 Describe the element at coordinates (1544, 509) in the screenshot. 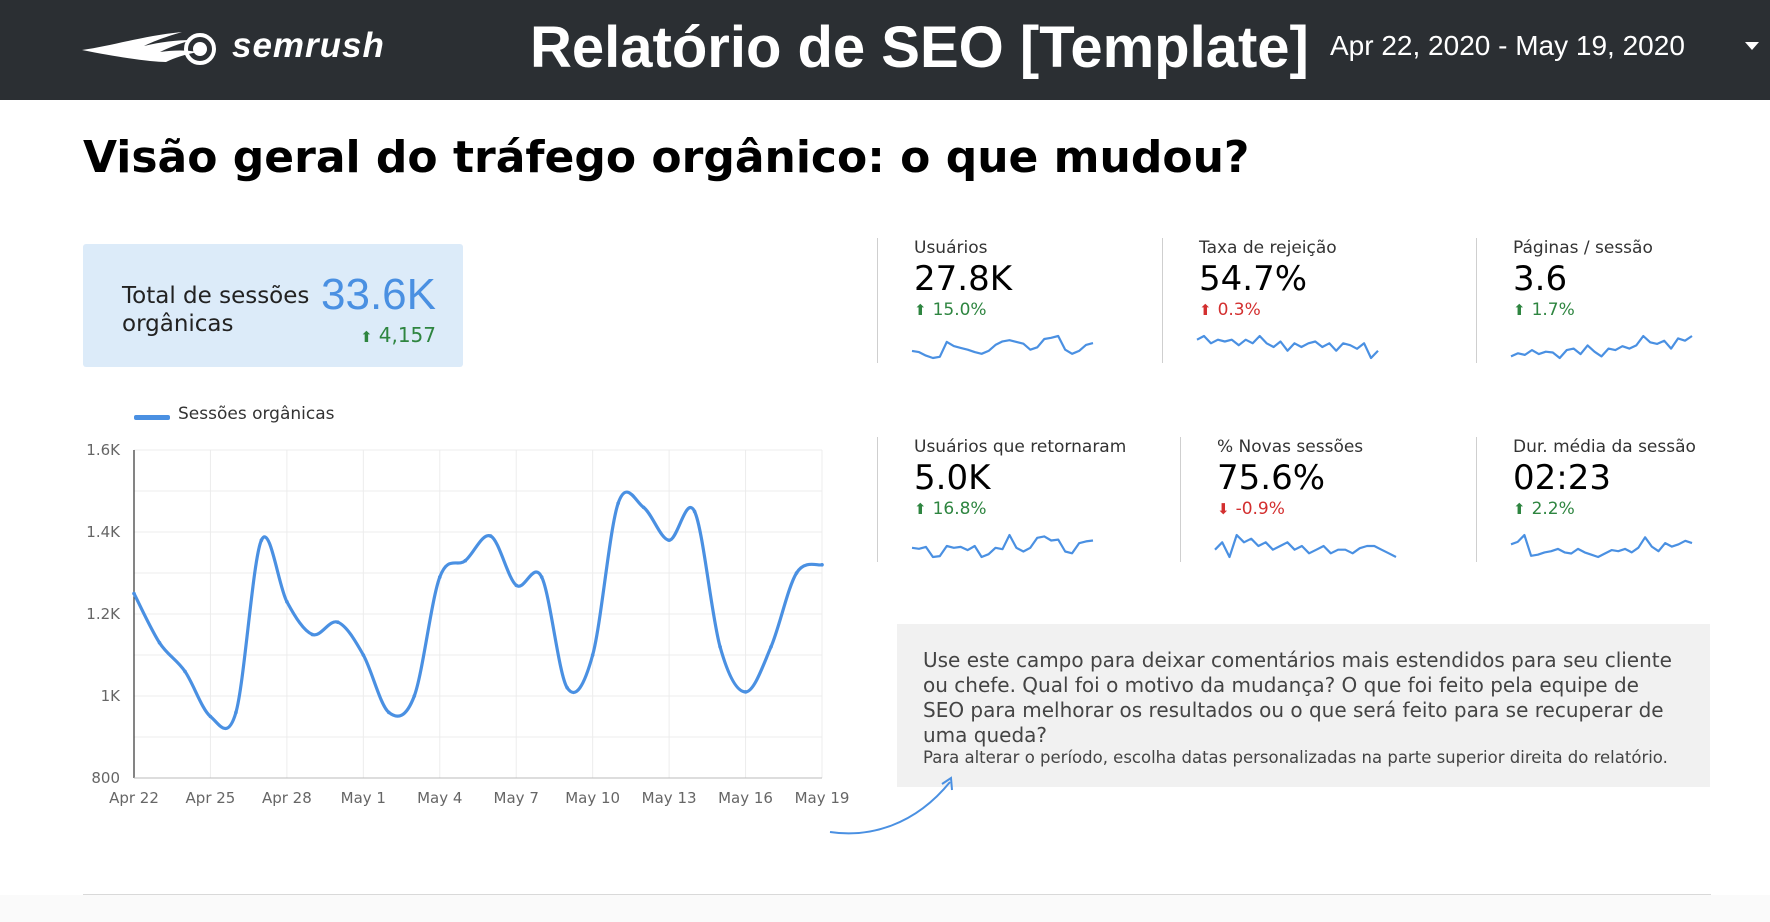

I see `kpi-delta: ⬆ 2.2%` at that location.